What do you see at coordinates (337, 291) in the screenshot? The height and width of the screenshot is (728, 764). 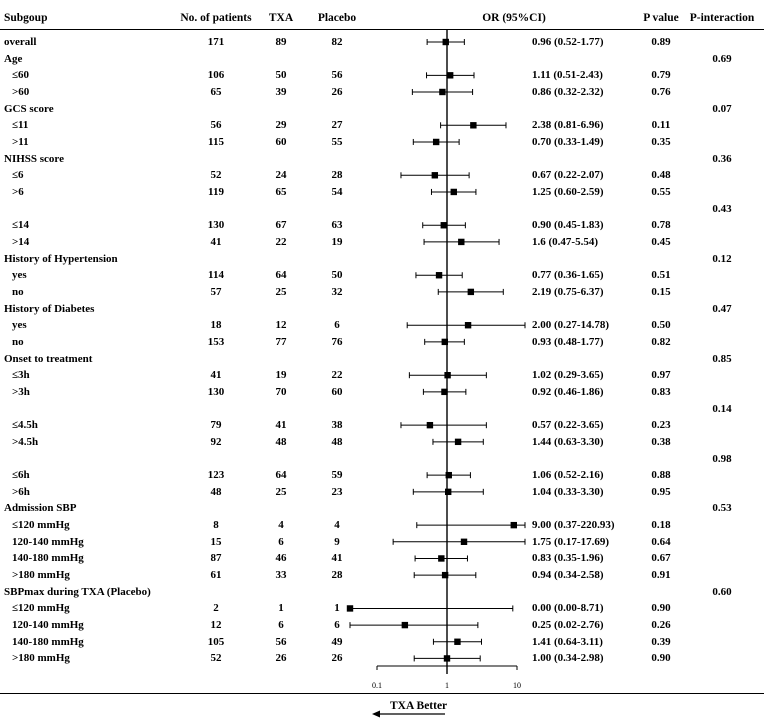 I see `placebo-cell: 32` at bounding box center [337, 291].